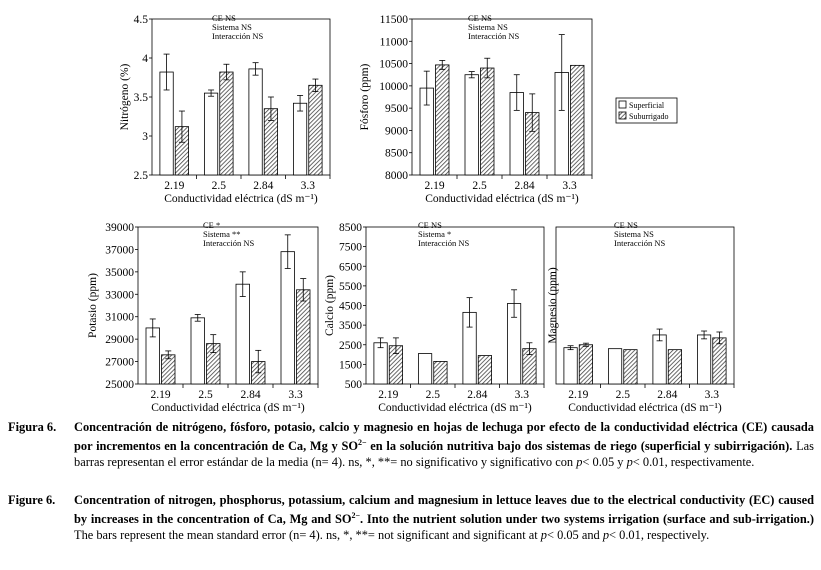 This screenshot has width=821, height=570. Describe the element at coordinates (354, 385) in the screenshot. I see `y-tick-label: 500` at that location.